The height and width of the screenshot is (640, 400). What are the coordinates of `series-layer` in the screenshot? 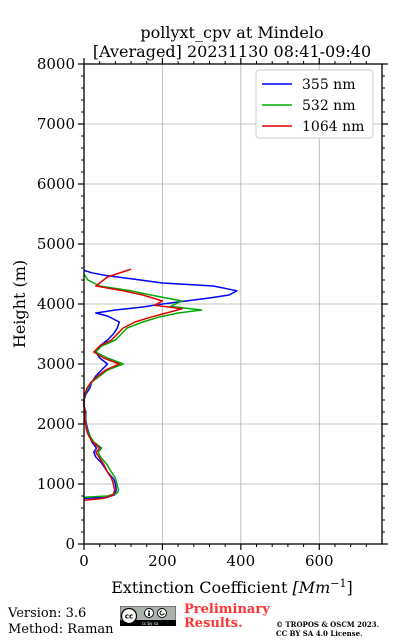 It's located at (160, 384).